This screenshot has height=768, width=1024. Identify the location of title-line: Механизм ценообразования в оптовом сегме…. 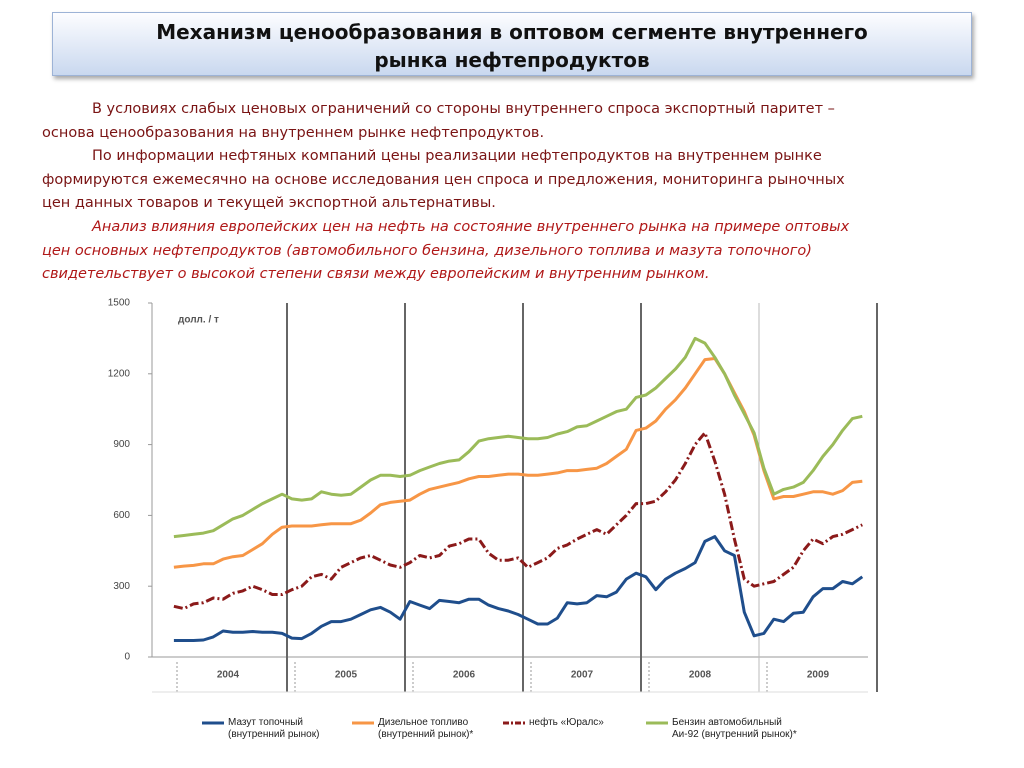
(512, 32).